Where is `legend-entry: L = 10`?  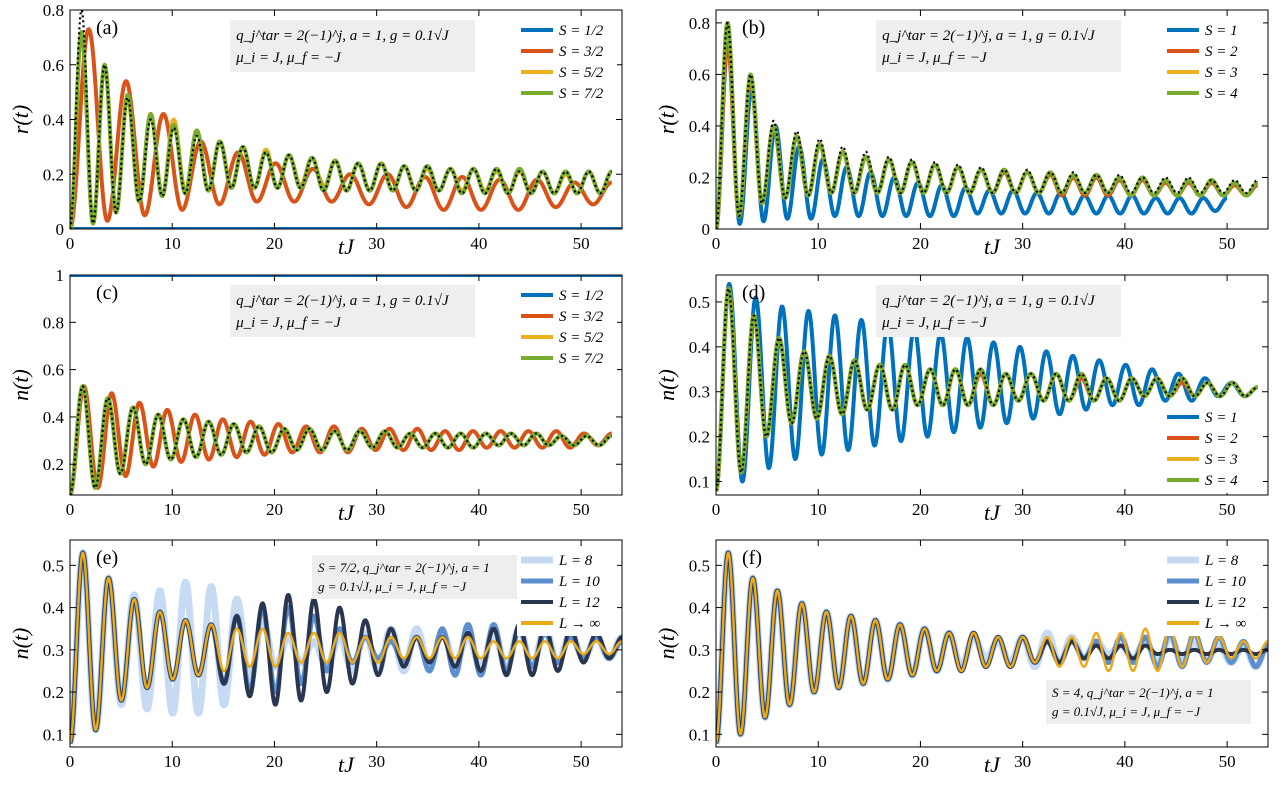
legend-entry: L = 10 is located at coordinates (1225, 582).